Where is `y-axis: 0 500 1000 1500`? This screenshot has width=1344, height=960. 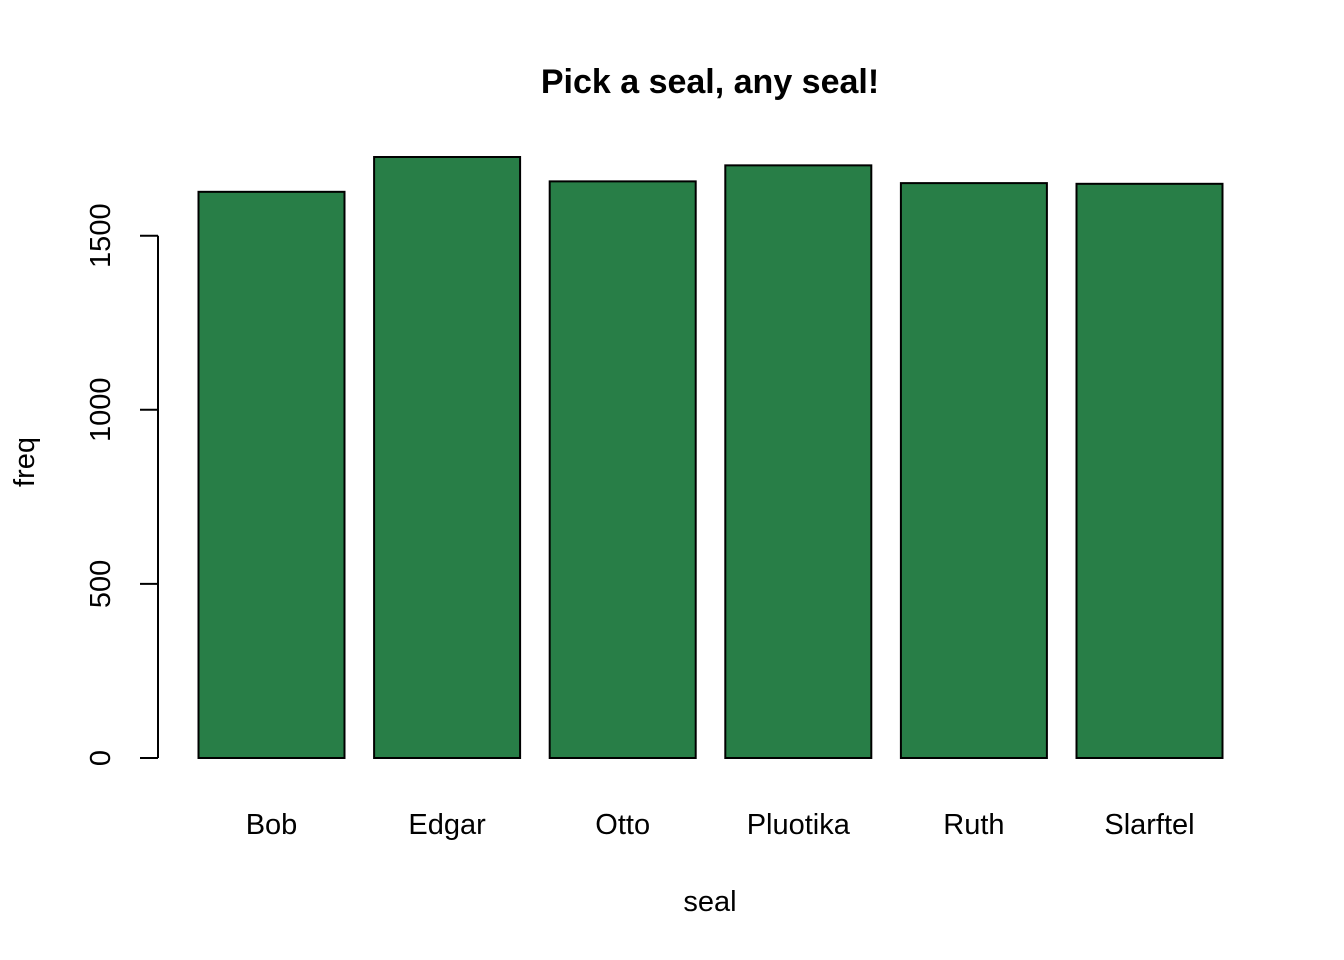
y-axis: 0 500 1000 1500 is located at coordinates (122, 484).